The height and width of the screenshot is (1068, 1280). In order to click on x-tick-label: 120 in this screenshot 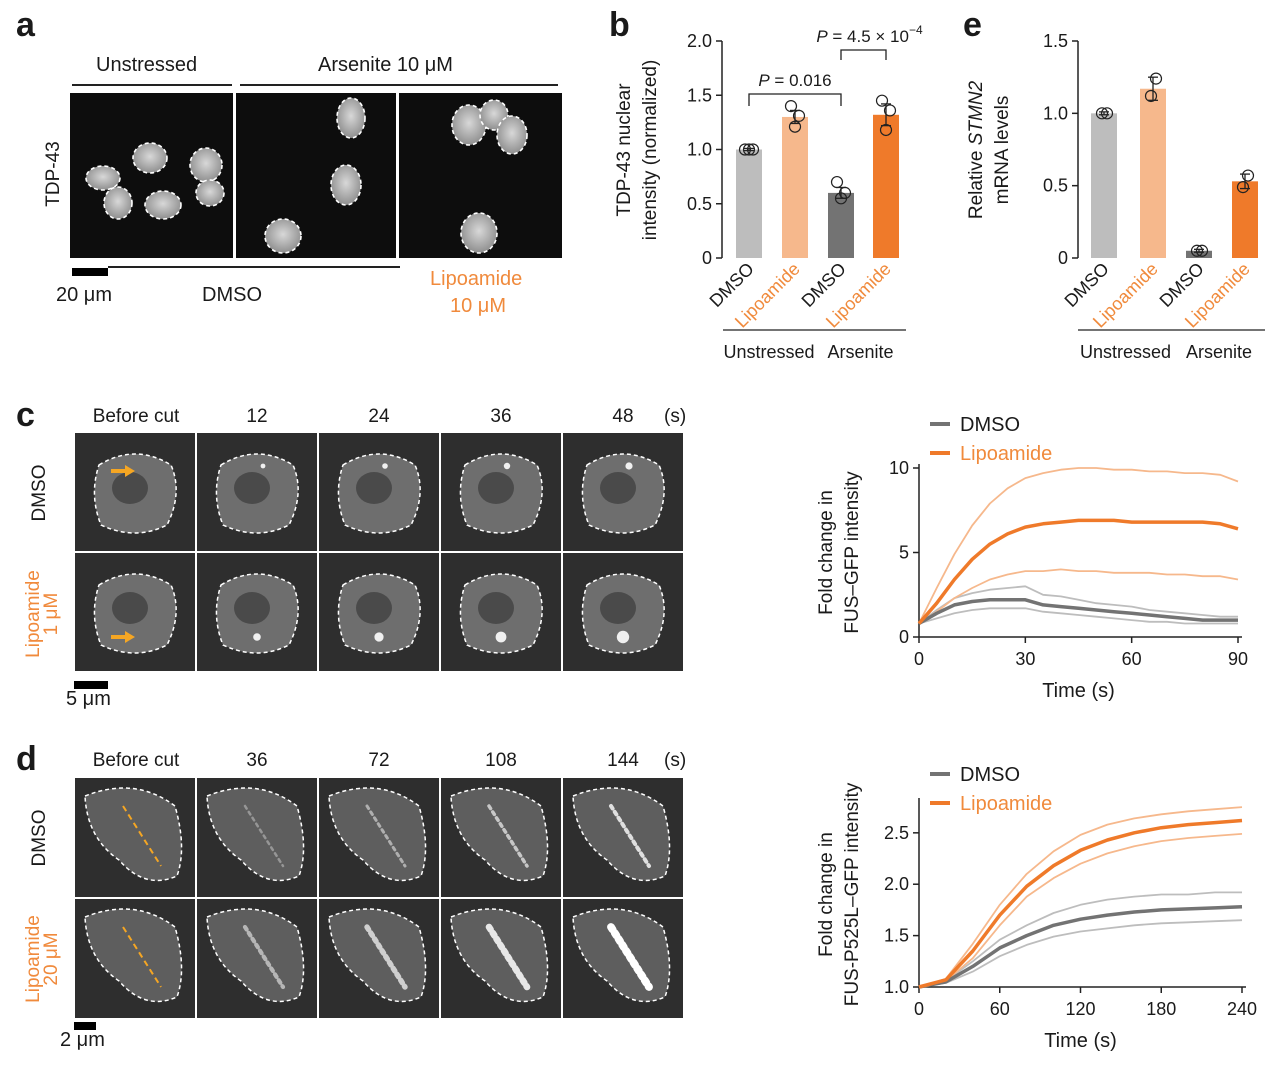, I will do `click(1080, 1009)`.